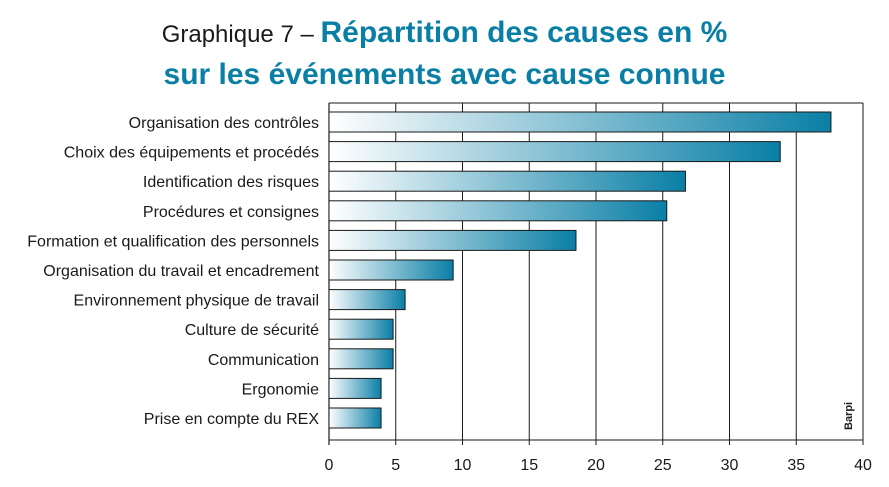  I want to click on x-tick-label: 5, so click(395, 465).